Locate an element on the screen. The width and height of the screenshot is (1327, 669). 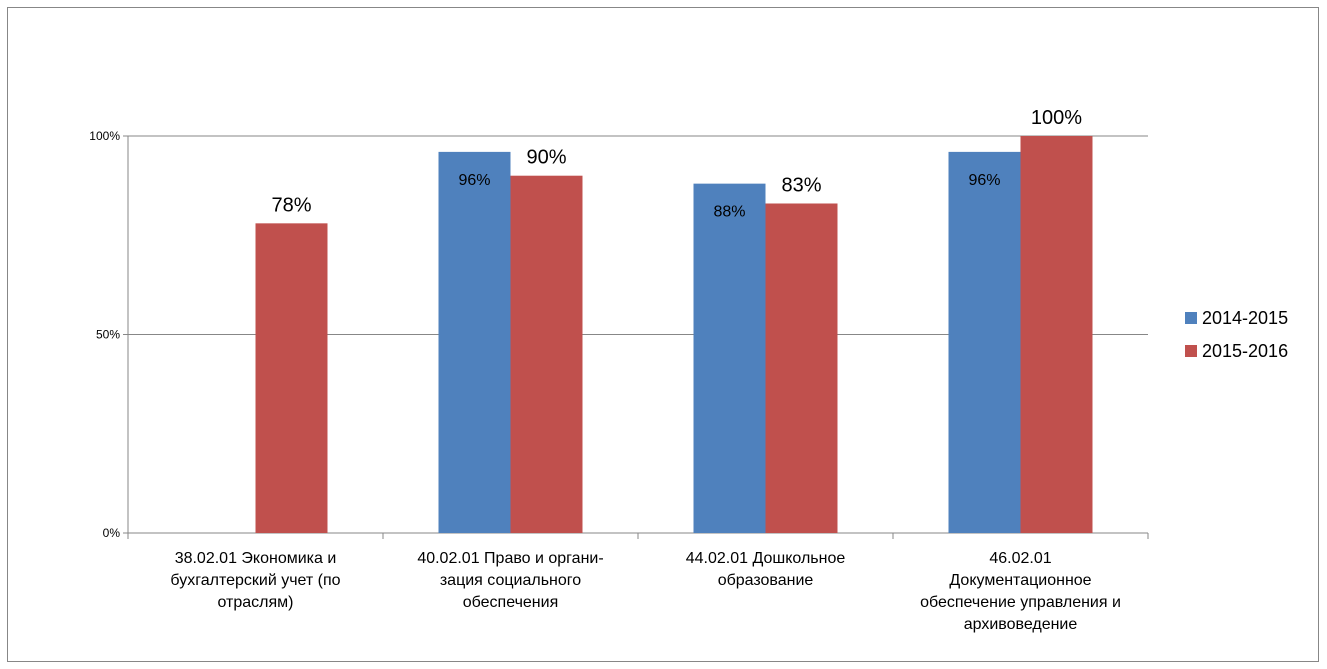
x-category-label-line: бухгалтерский учет (по is located at coordinates (255, 580).